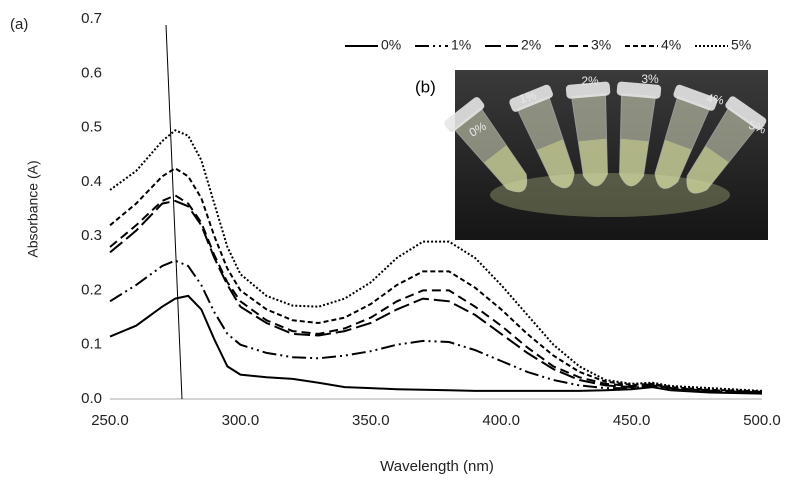 The height and width of the screenshot is (477, 789). I want to click on x-tick-label: 350.0, so click(371, 420).